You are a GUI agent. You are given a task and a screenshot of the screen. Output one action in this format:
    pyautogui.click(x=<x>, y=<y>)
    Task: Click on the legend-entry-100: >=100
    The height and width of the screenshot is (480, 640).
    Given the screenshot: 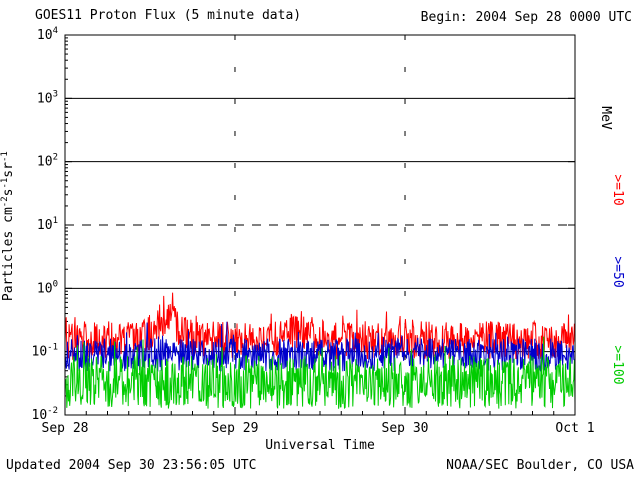 What is the action you would take?
    pyautogui.click(x=617, y=365)
    